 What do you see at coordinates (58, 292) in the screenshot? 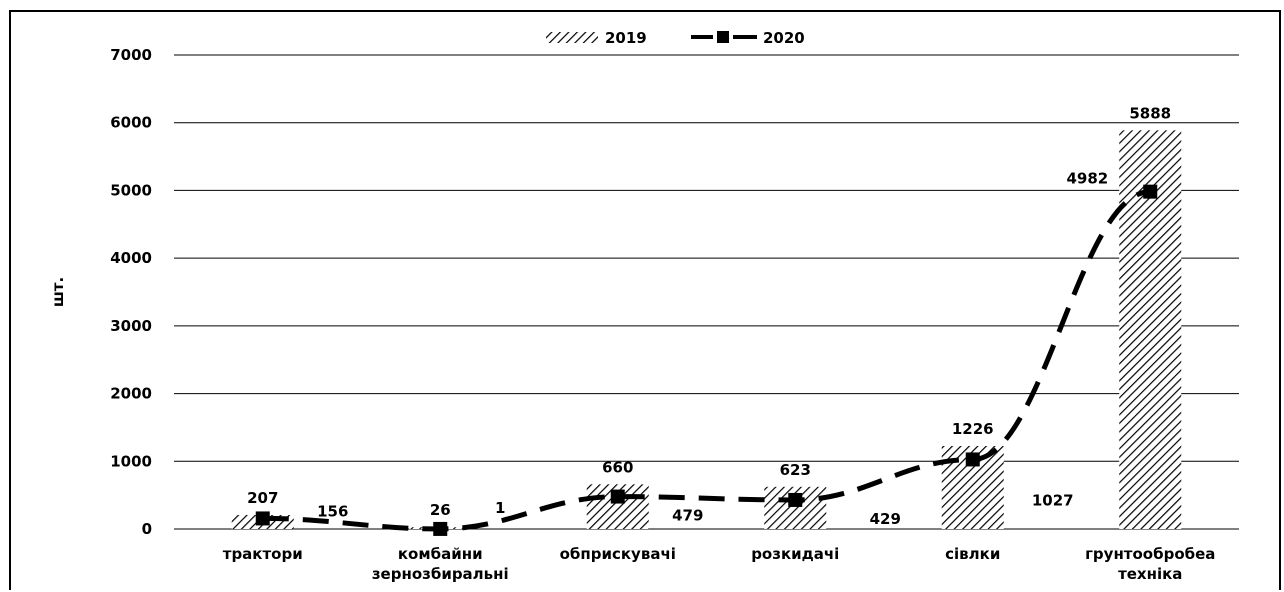
I see `y-axis-label: шт.` at bounding box center [58, 292].